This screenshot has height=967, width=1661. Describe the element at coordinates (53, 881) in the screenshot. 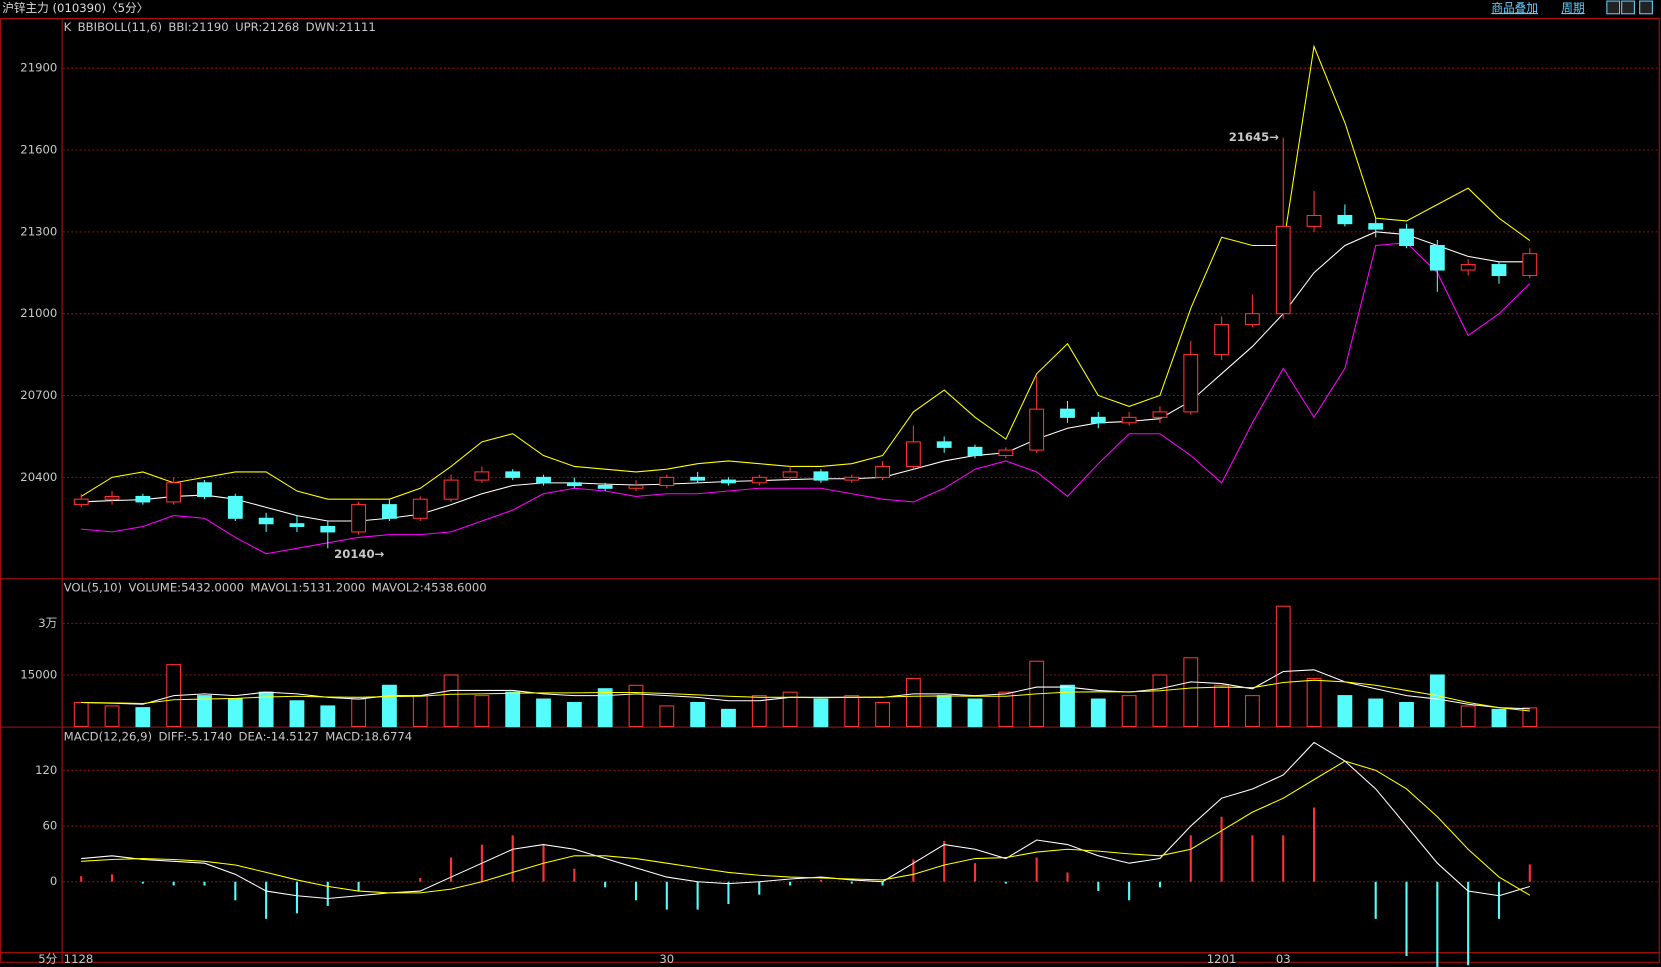

I see `y-tick-label: 0` at that location.